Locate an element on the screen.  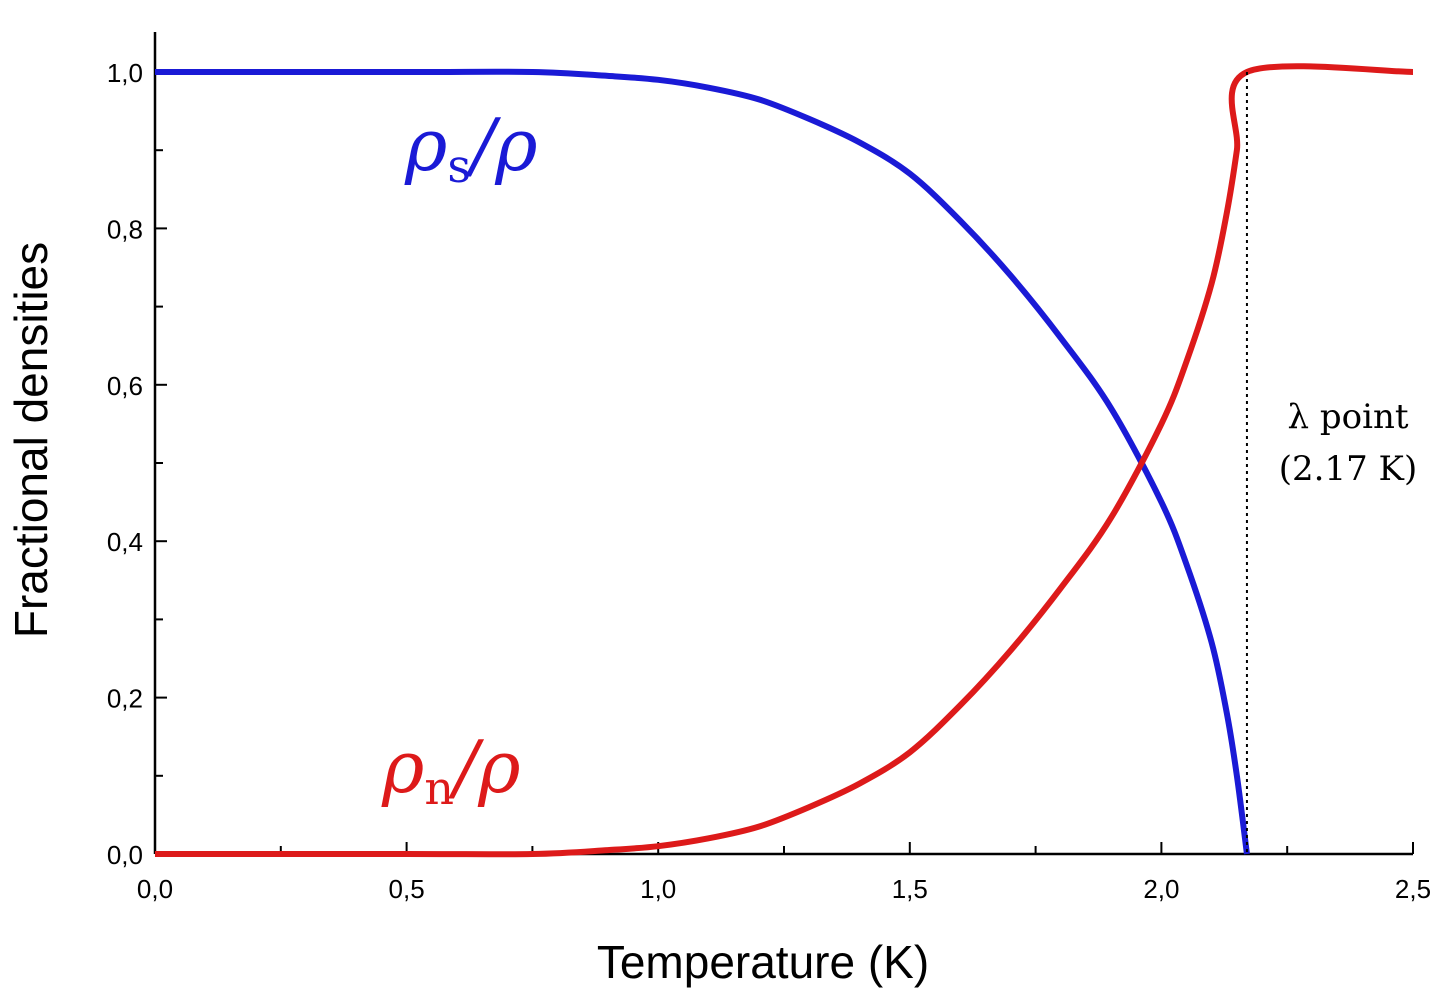
x-tick-label: 1,5 is located at coordinates (910, 889).